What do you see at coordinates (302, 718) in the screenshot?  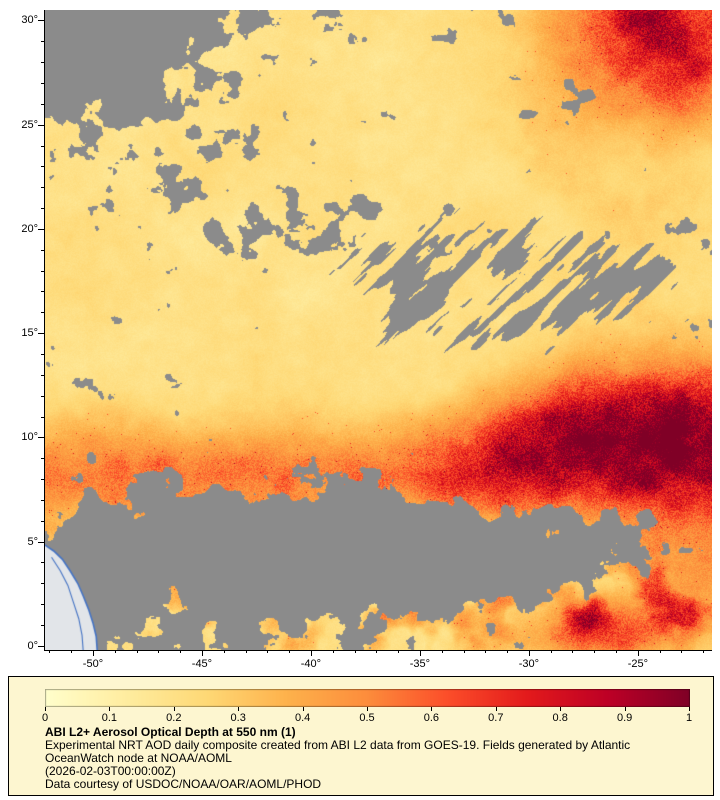 I see `colorbar-tick-label: 0.4` at bounding box center [302, 718].